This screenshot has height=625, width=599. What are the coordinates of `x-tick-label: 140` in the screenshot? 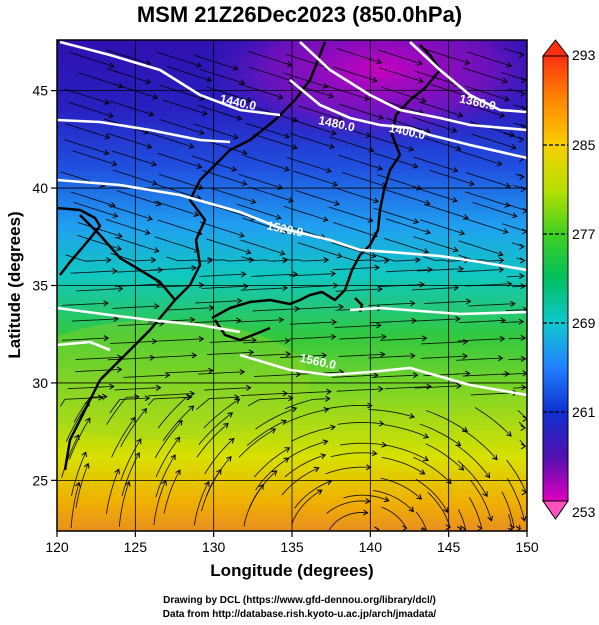 It's located at (371, 547).